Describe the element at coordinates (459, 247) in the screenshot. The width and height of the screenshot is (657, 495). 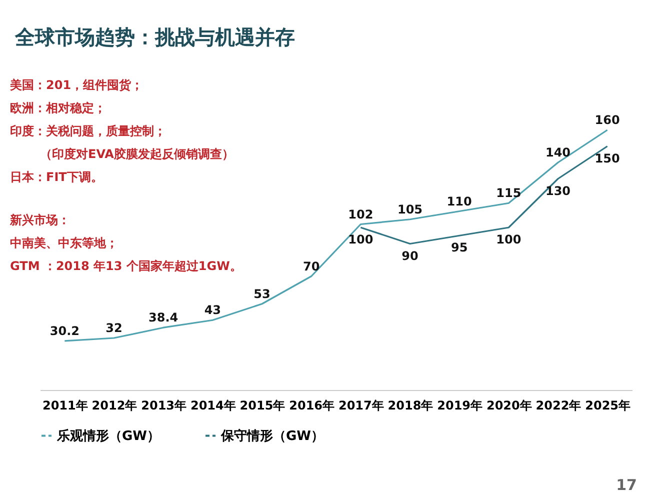
I see `data-label: 95` at that location.